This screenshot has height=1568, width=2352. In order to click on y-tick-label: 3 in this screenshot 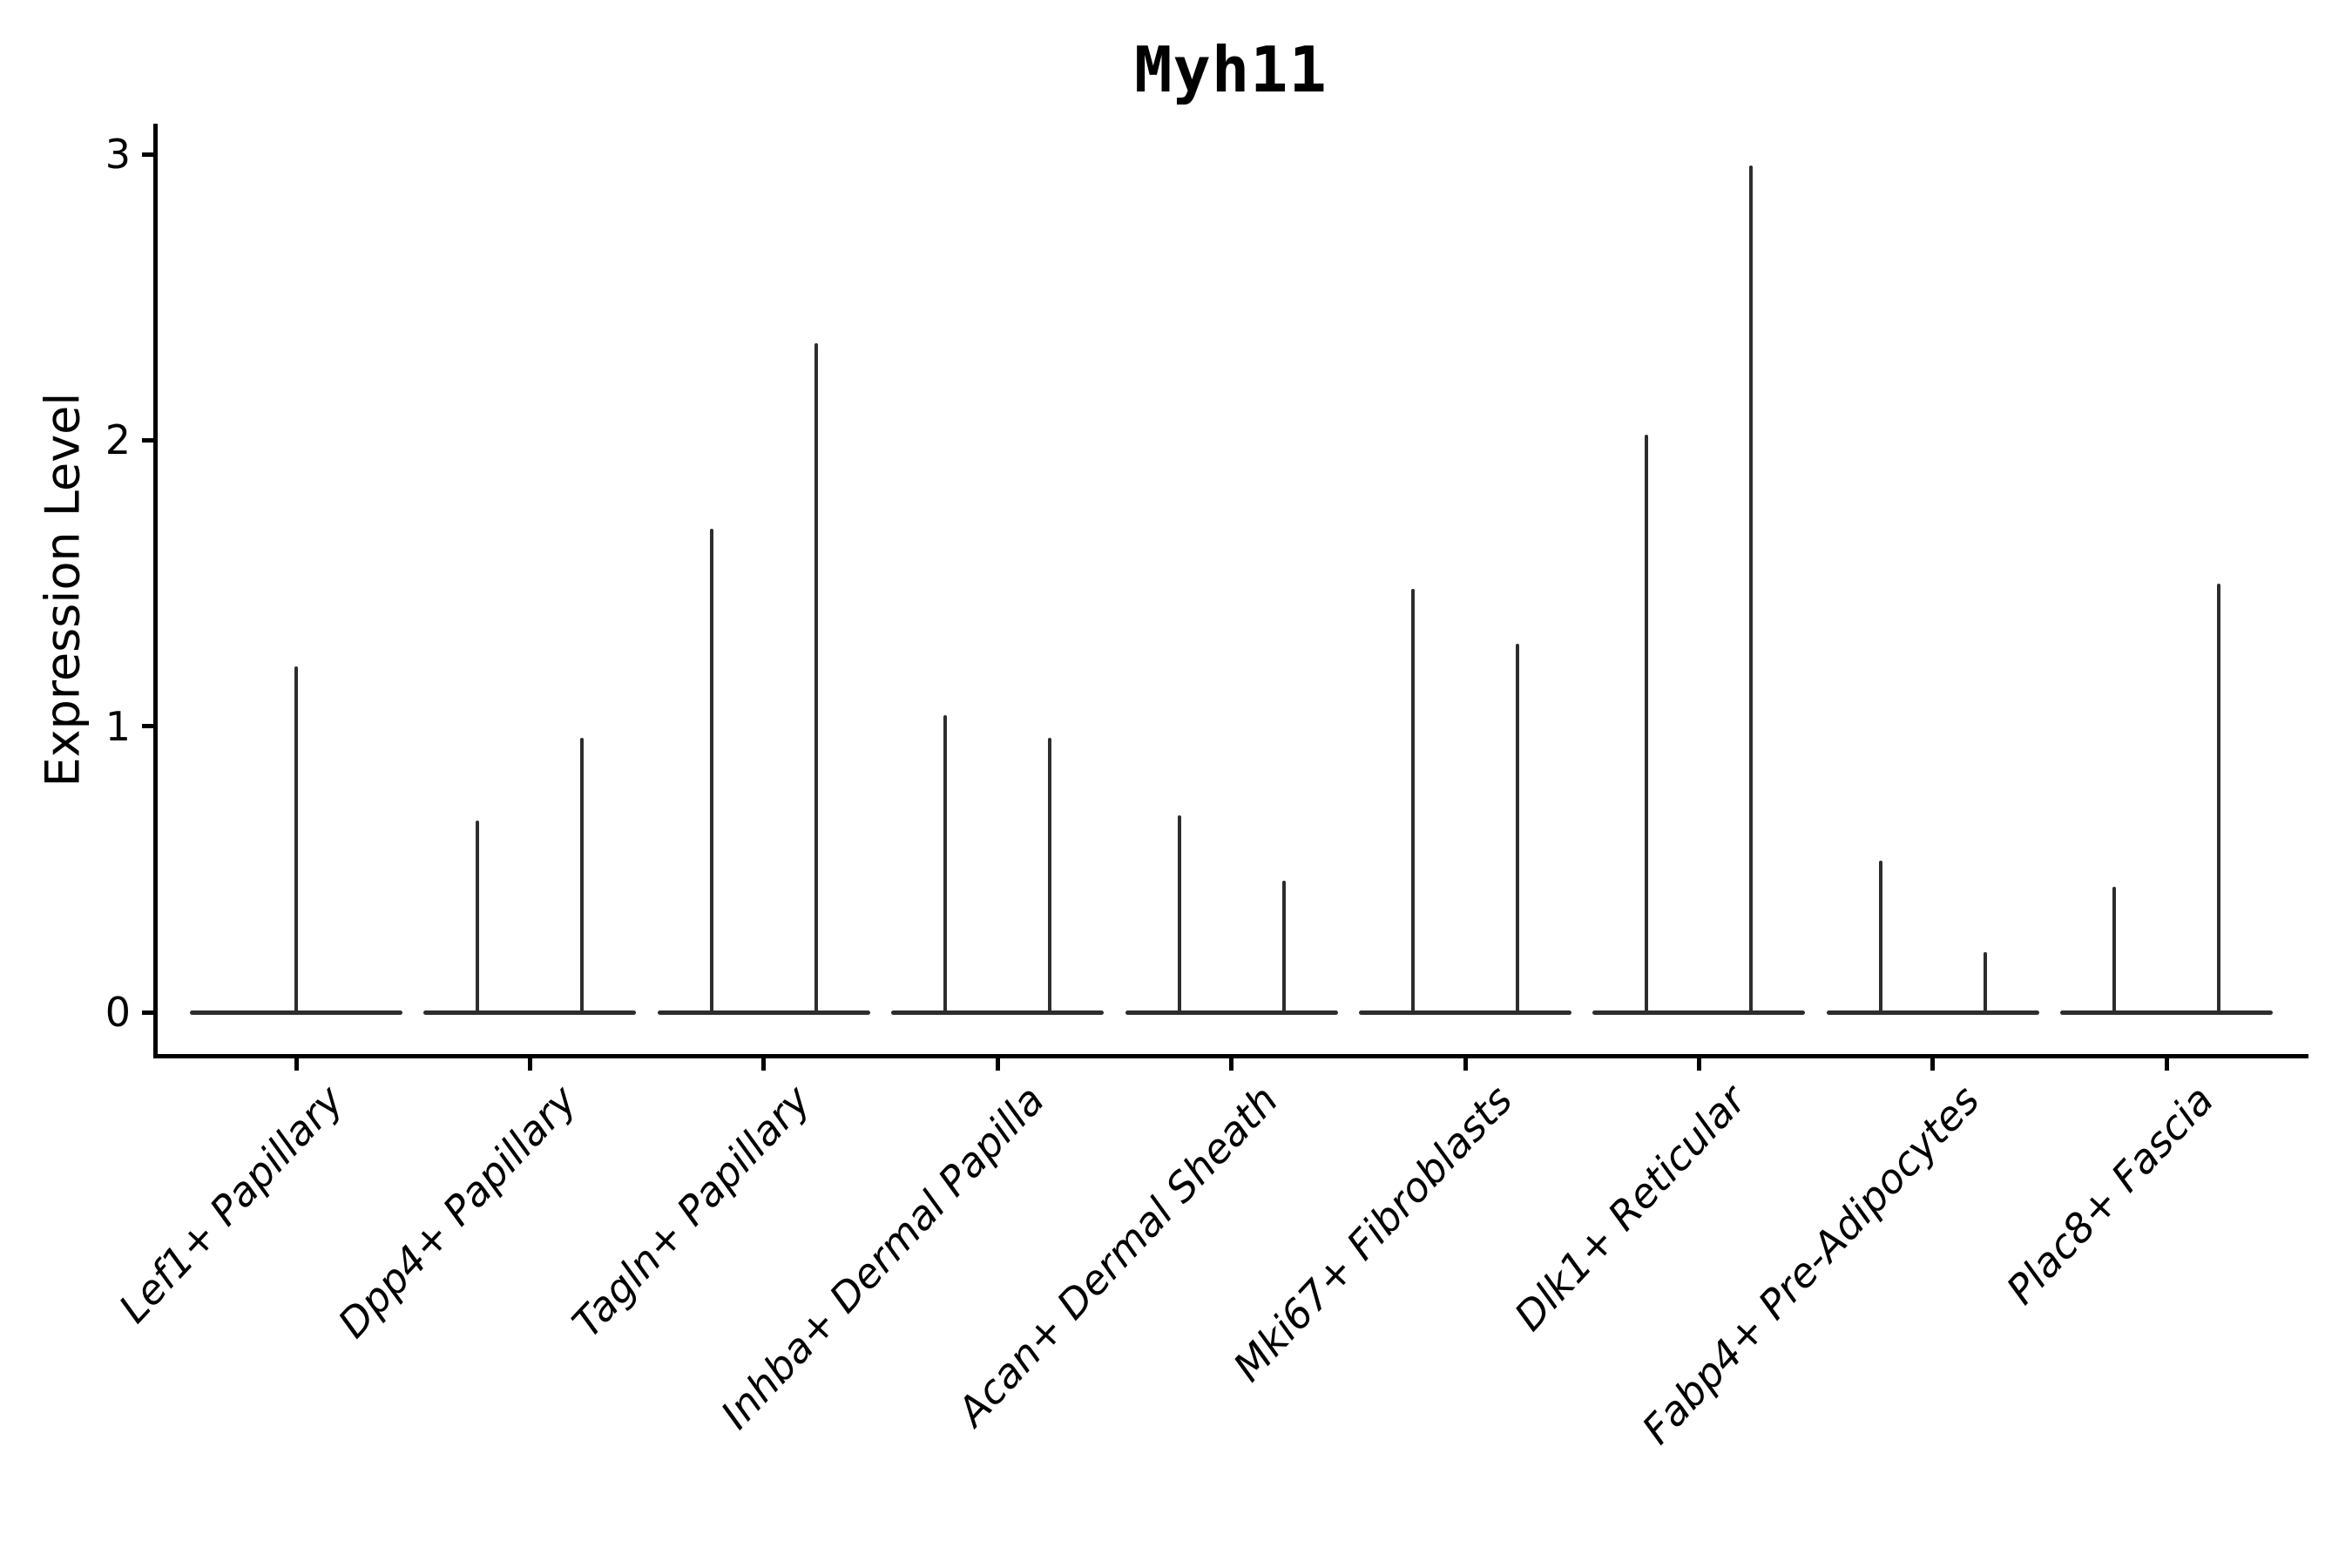, I will do `click(118, 155)`.